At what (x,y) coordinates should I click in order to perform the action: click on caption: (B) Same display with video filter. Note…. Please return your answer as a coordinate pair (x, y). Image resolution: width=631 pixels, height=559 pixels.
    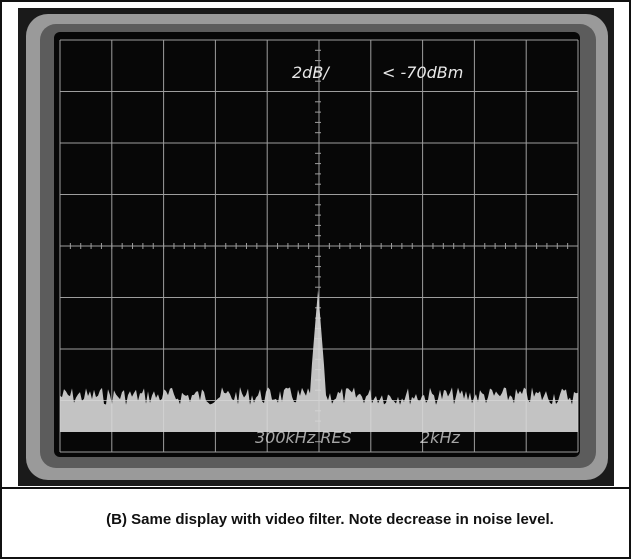
    Looking at the image, I should click on (330, 519).